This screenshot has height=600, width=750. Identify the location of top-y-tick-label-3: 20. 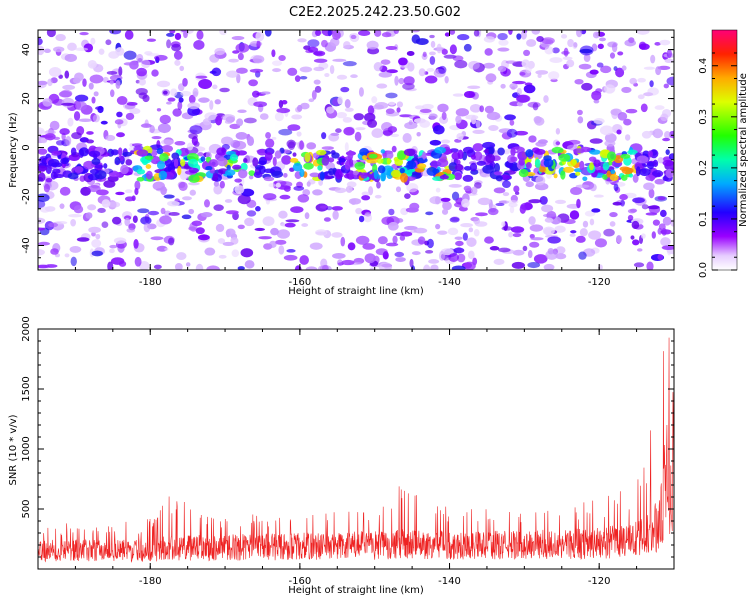
(26, 98).